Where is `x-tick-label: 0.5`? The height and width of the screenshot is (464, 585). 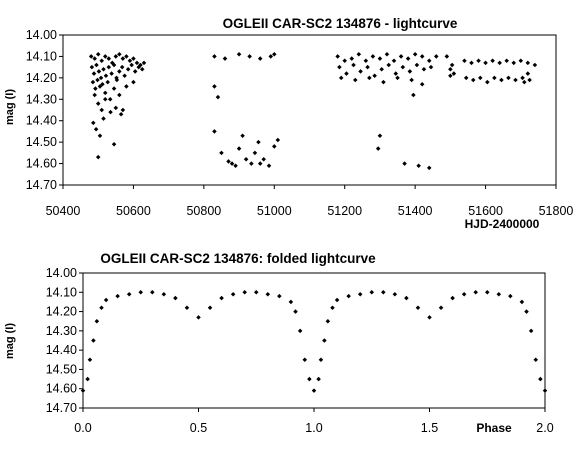 x-tick-label: 0.5 is located at coordinates (198, 428).